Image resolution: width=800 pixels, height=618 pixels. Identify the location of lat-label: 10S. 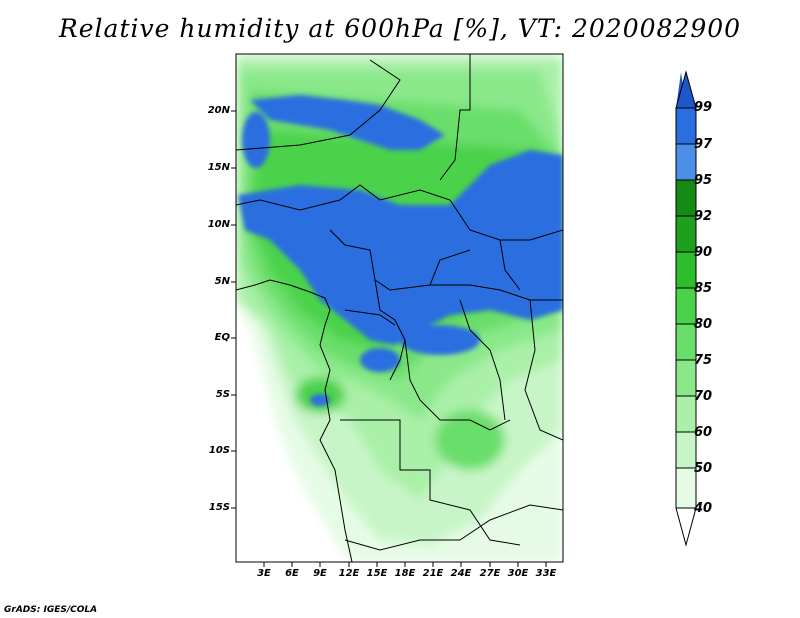
(219, 450).